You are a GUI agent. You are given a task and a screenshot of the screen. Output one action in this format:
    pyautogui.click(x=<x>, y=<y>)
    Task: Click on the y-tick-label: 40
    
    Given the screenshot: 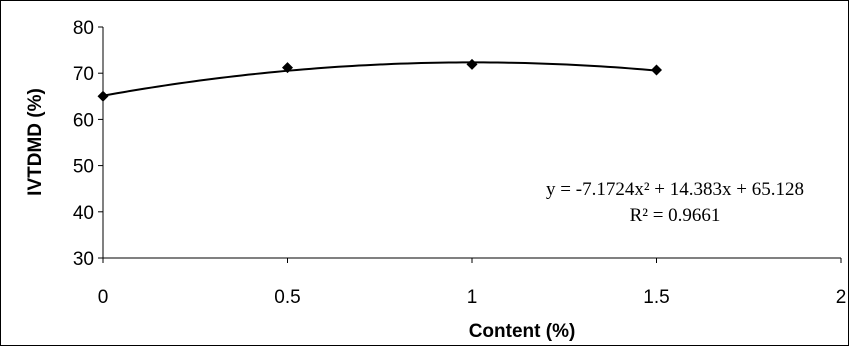 What is the action you would take?
    pyautogui.click(x=83, y=213)
    